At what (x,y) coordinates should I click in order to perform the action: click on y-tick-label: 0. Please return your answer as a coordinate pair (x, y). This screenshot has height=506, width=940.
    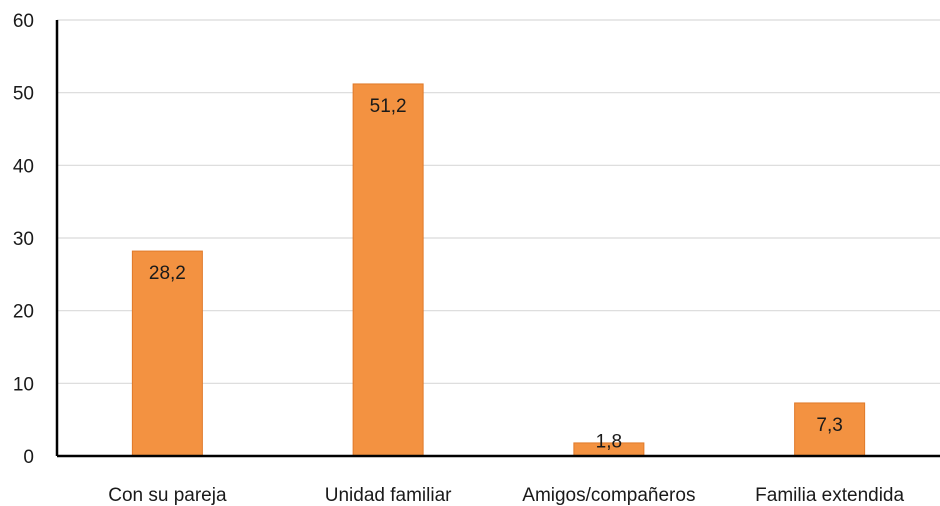
    Looking at the image, I should click on (28, 457).